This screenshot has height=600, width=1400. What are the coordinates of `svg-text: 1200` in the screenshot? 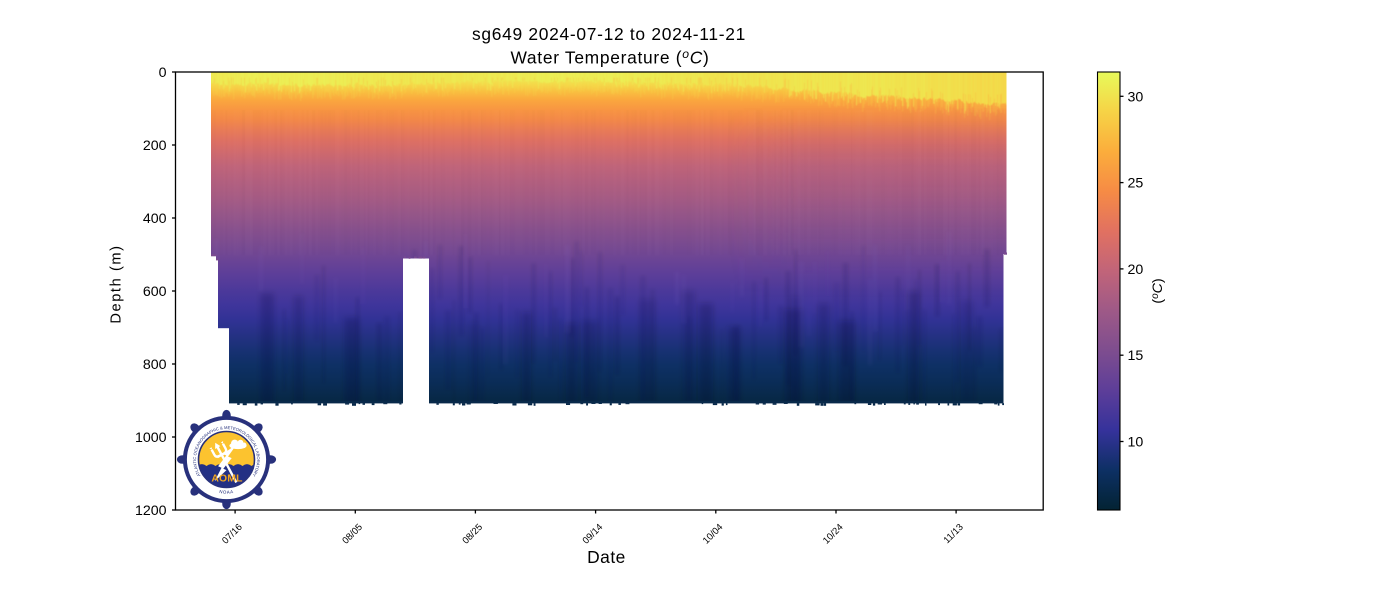 It's located at (151, 511).